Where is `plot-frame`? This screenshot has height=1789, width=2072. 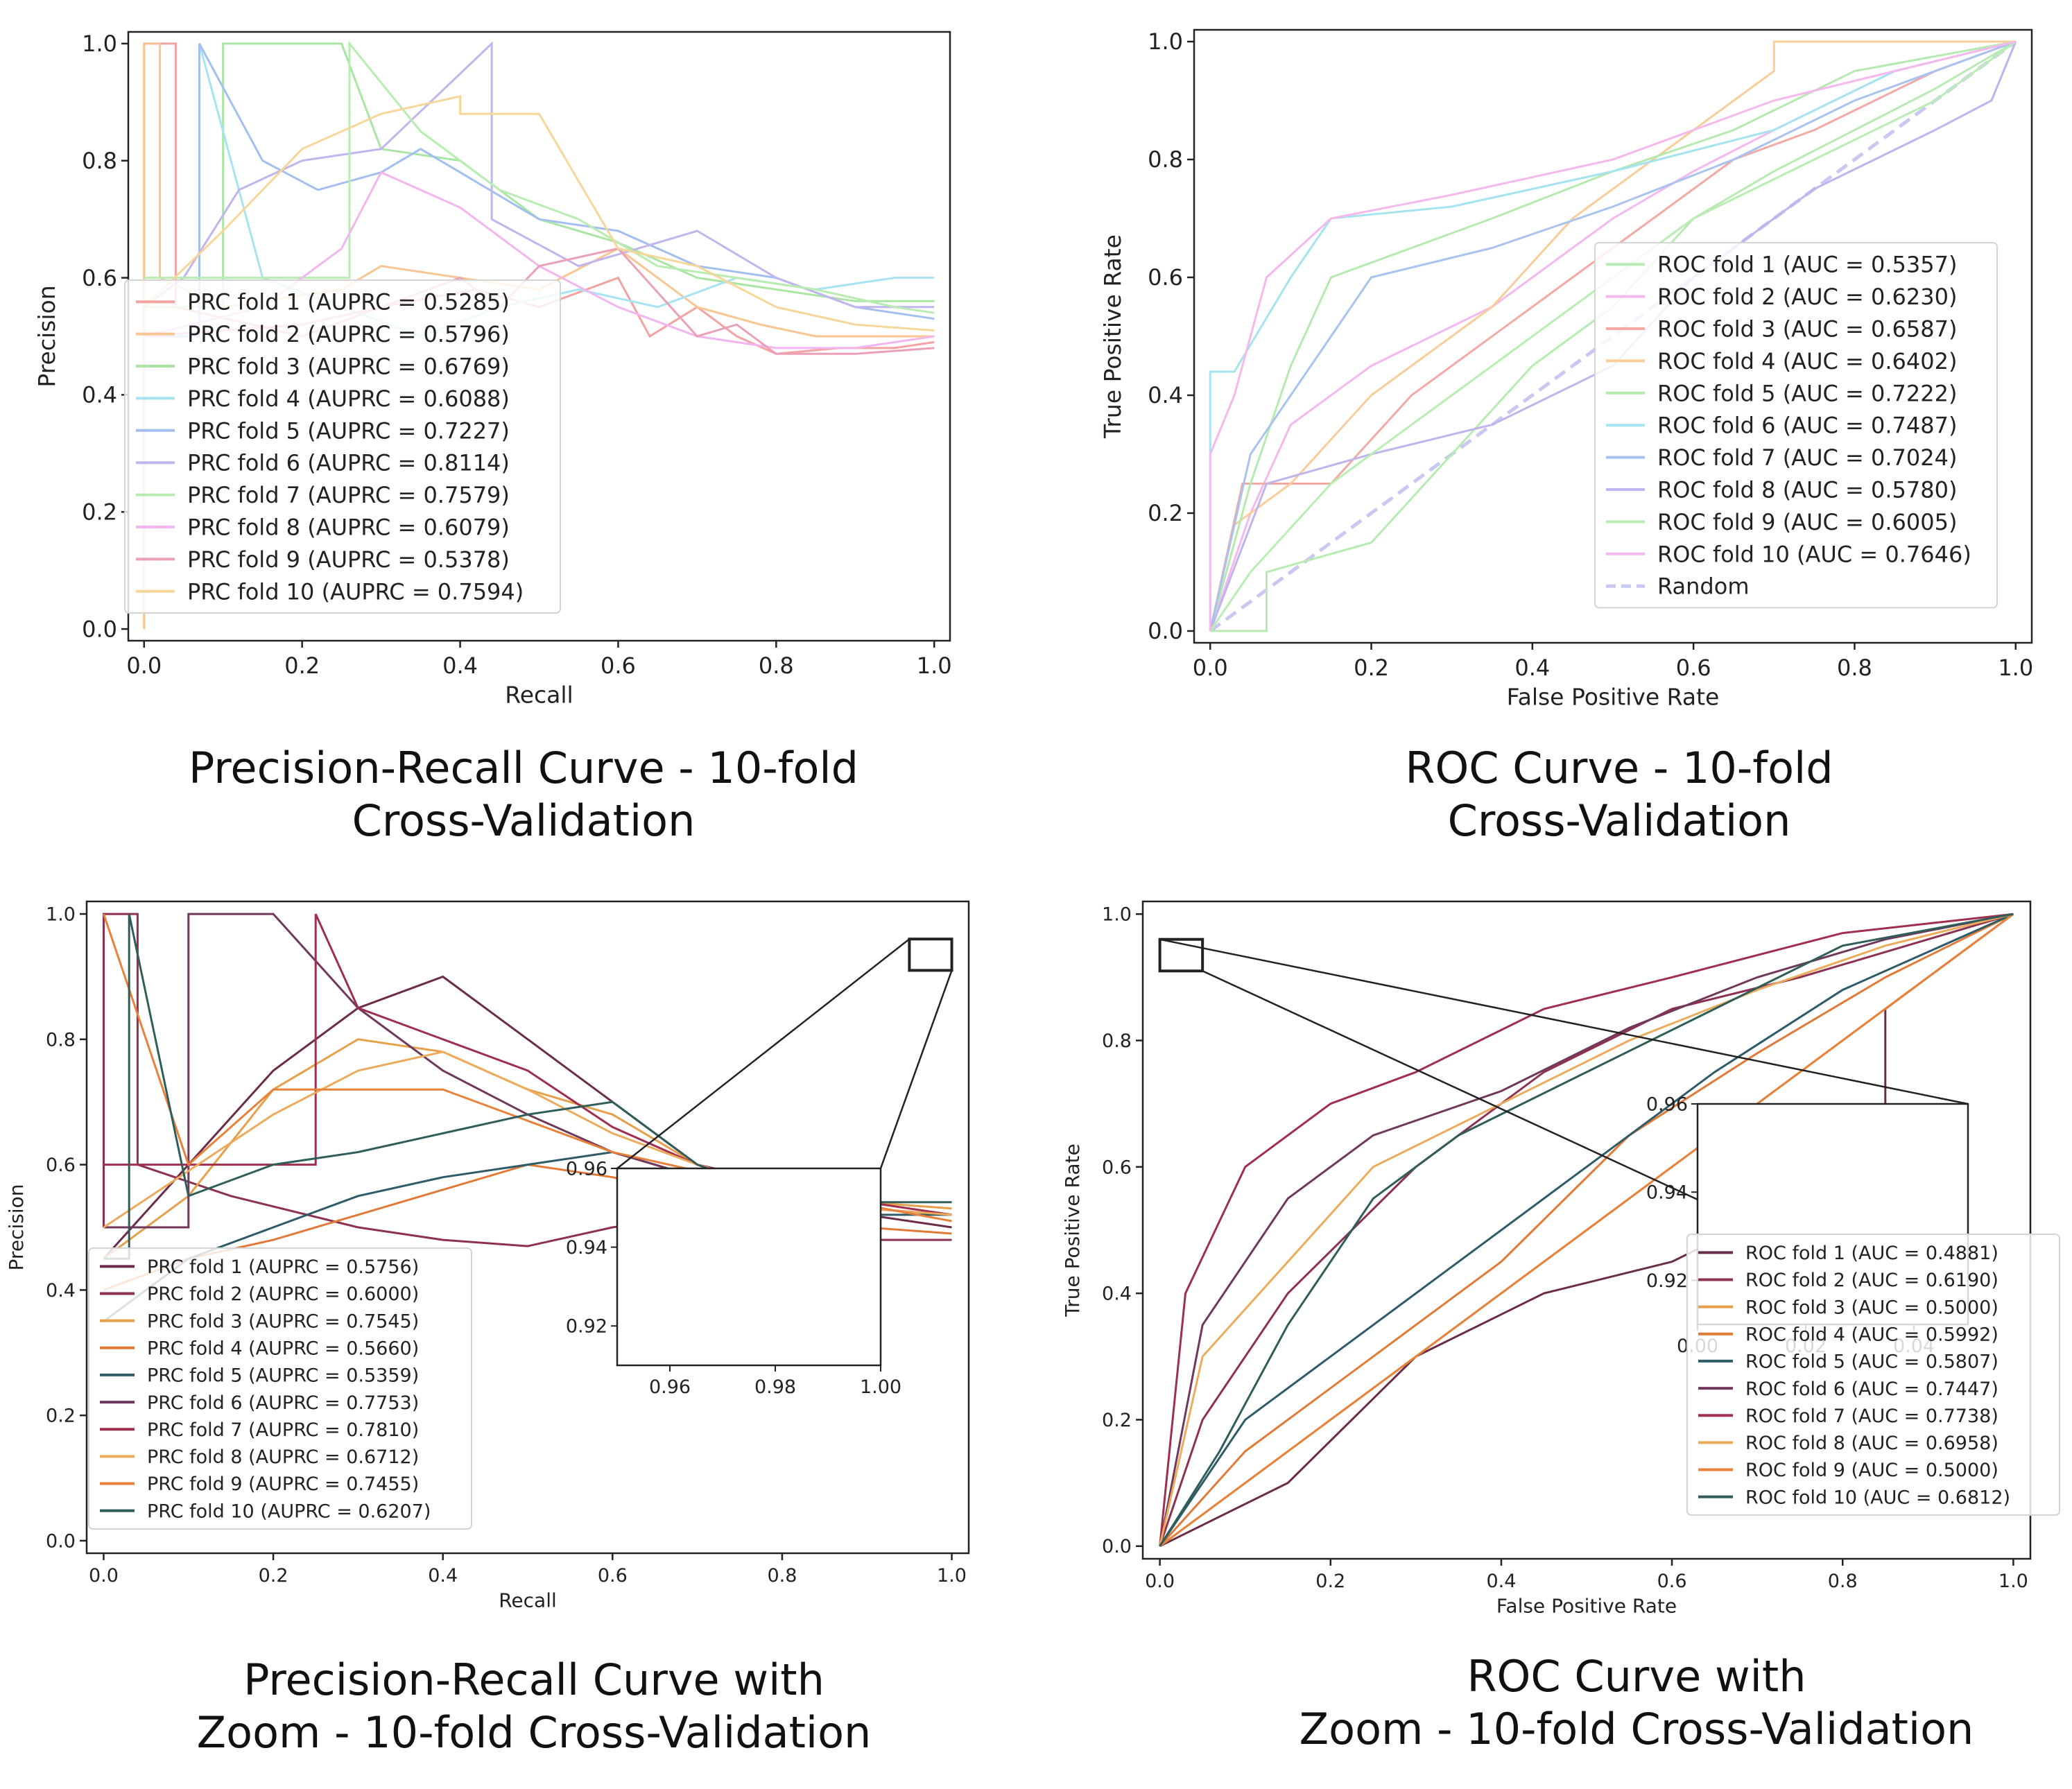 plot-frame is located at coordinates (1613, 336).